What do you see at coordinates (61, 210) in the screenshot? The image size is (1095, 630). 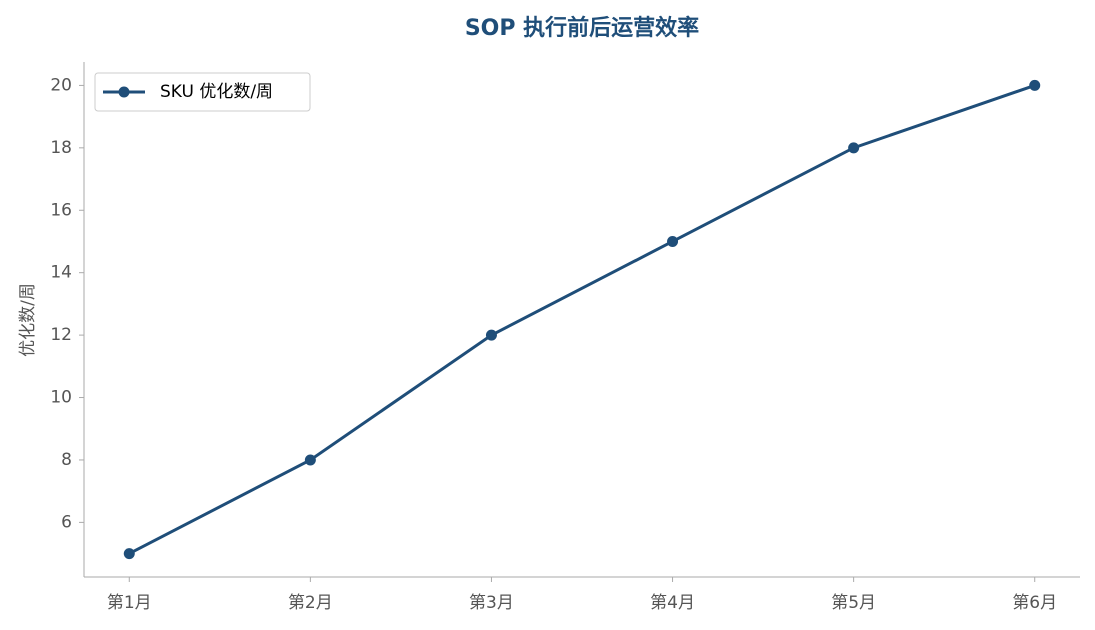 I see `y-tick-label: 16` at bounding box center [61, 210].